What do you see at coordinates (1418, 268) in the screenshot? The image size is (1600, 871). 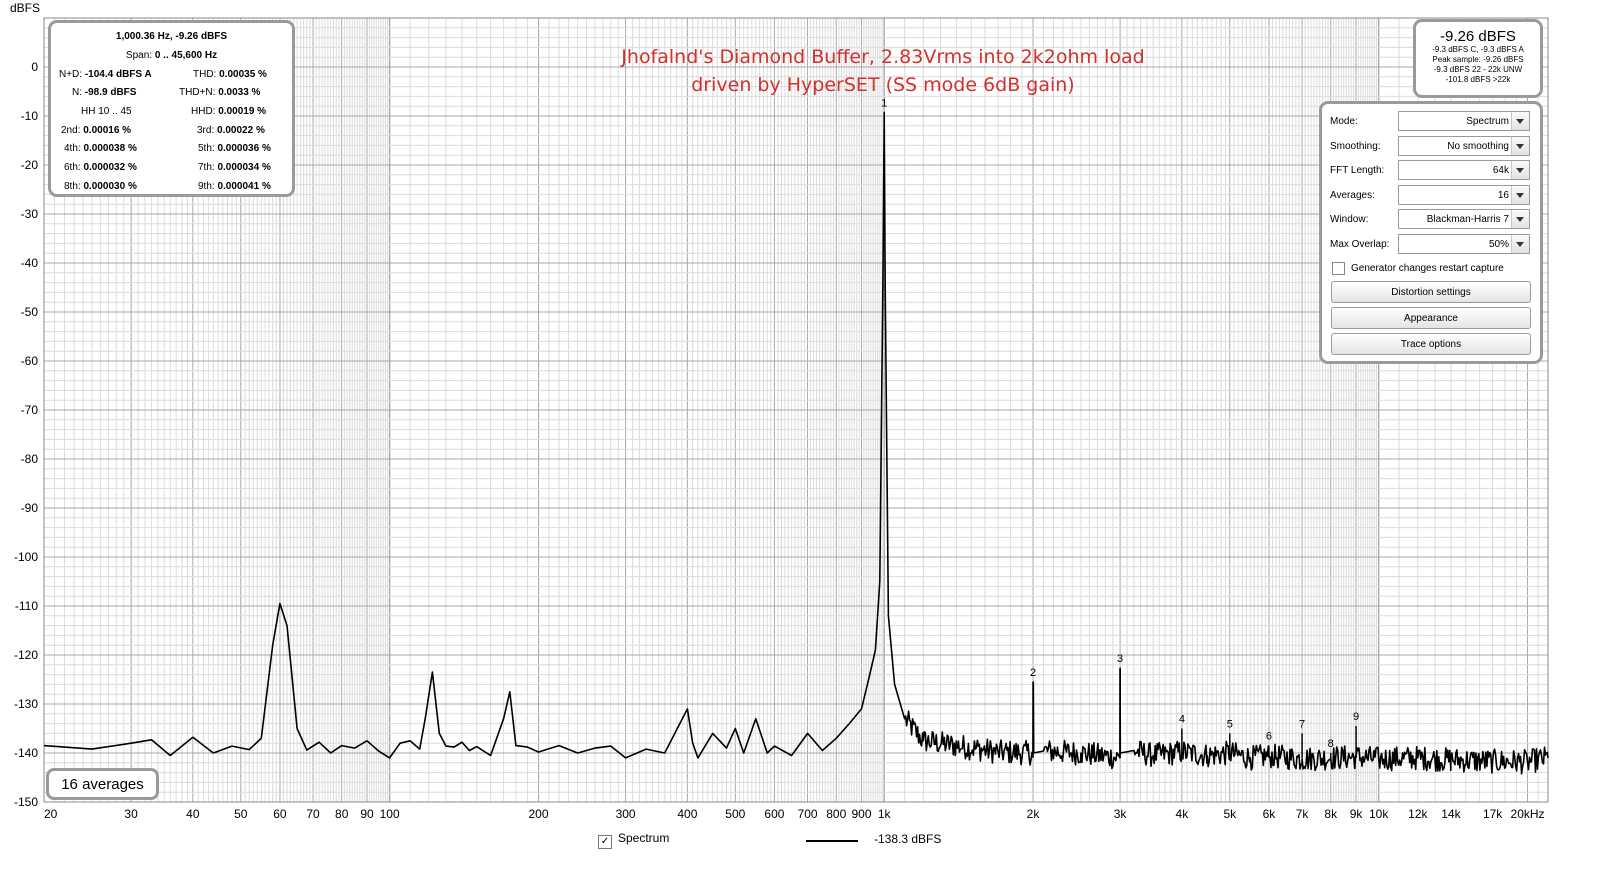 I see `generator-restart-row: Generator changes restart capture` at bounding box center [1418, 268].